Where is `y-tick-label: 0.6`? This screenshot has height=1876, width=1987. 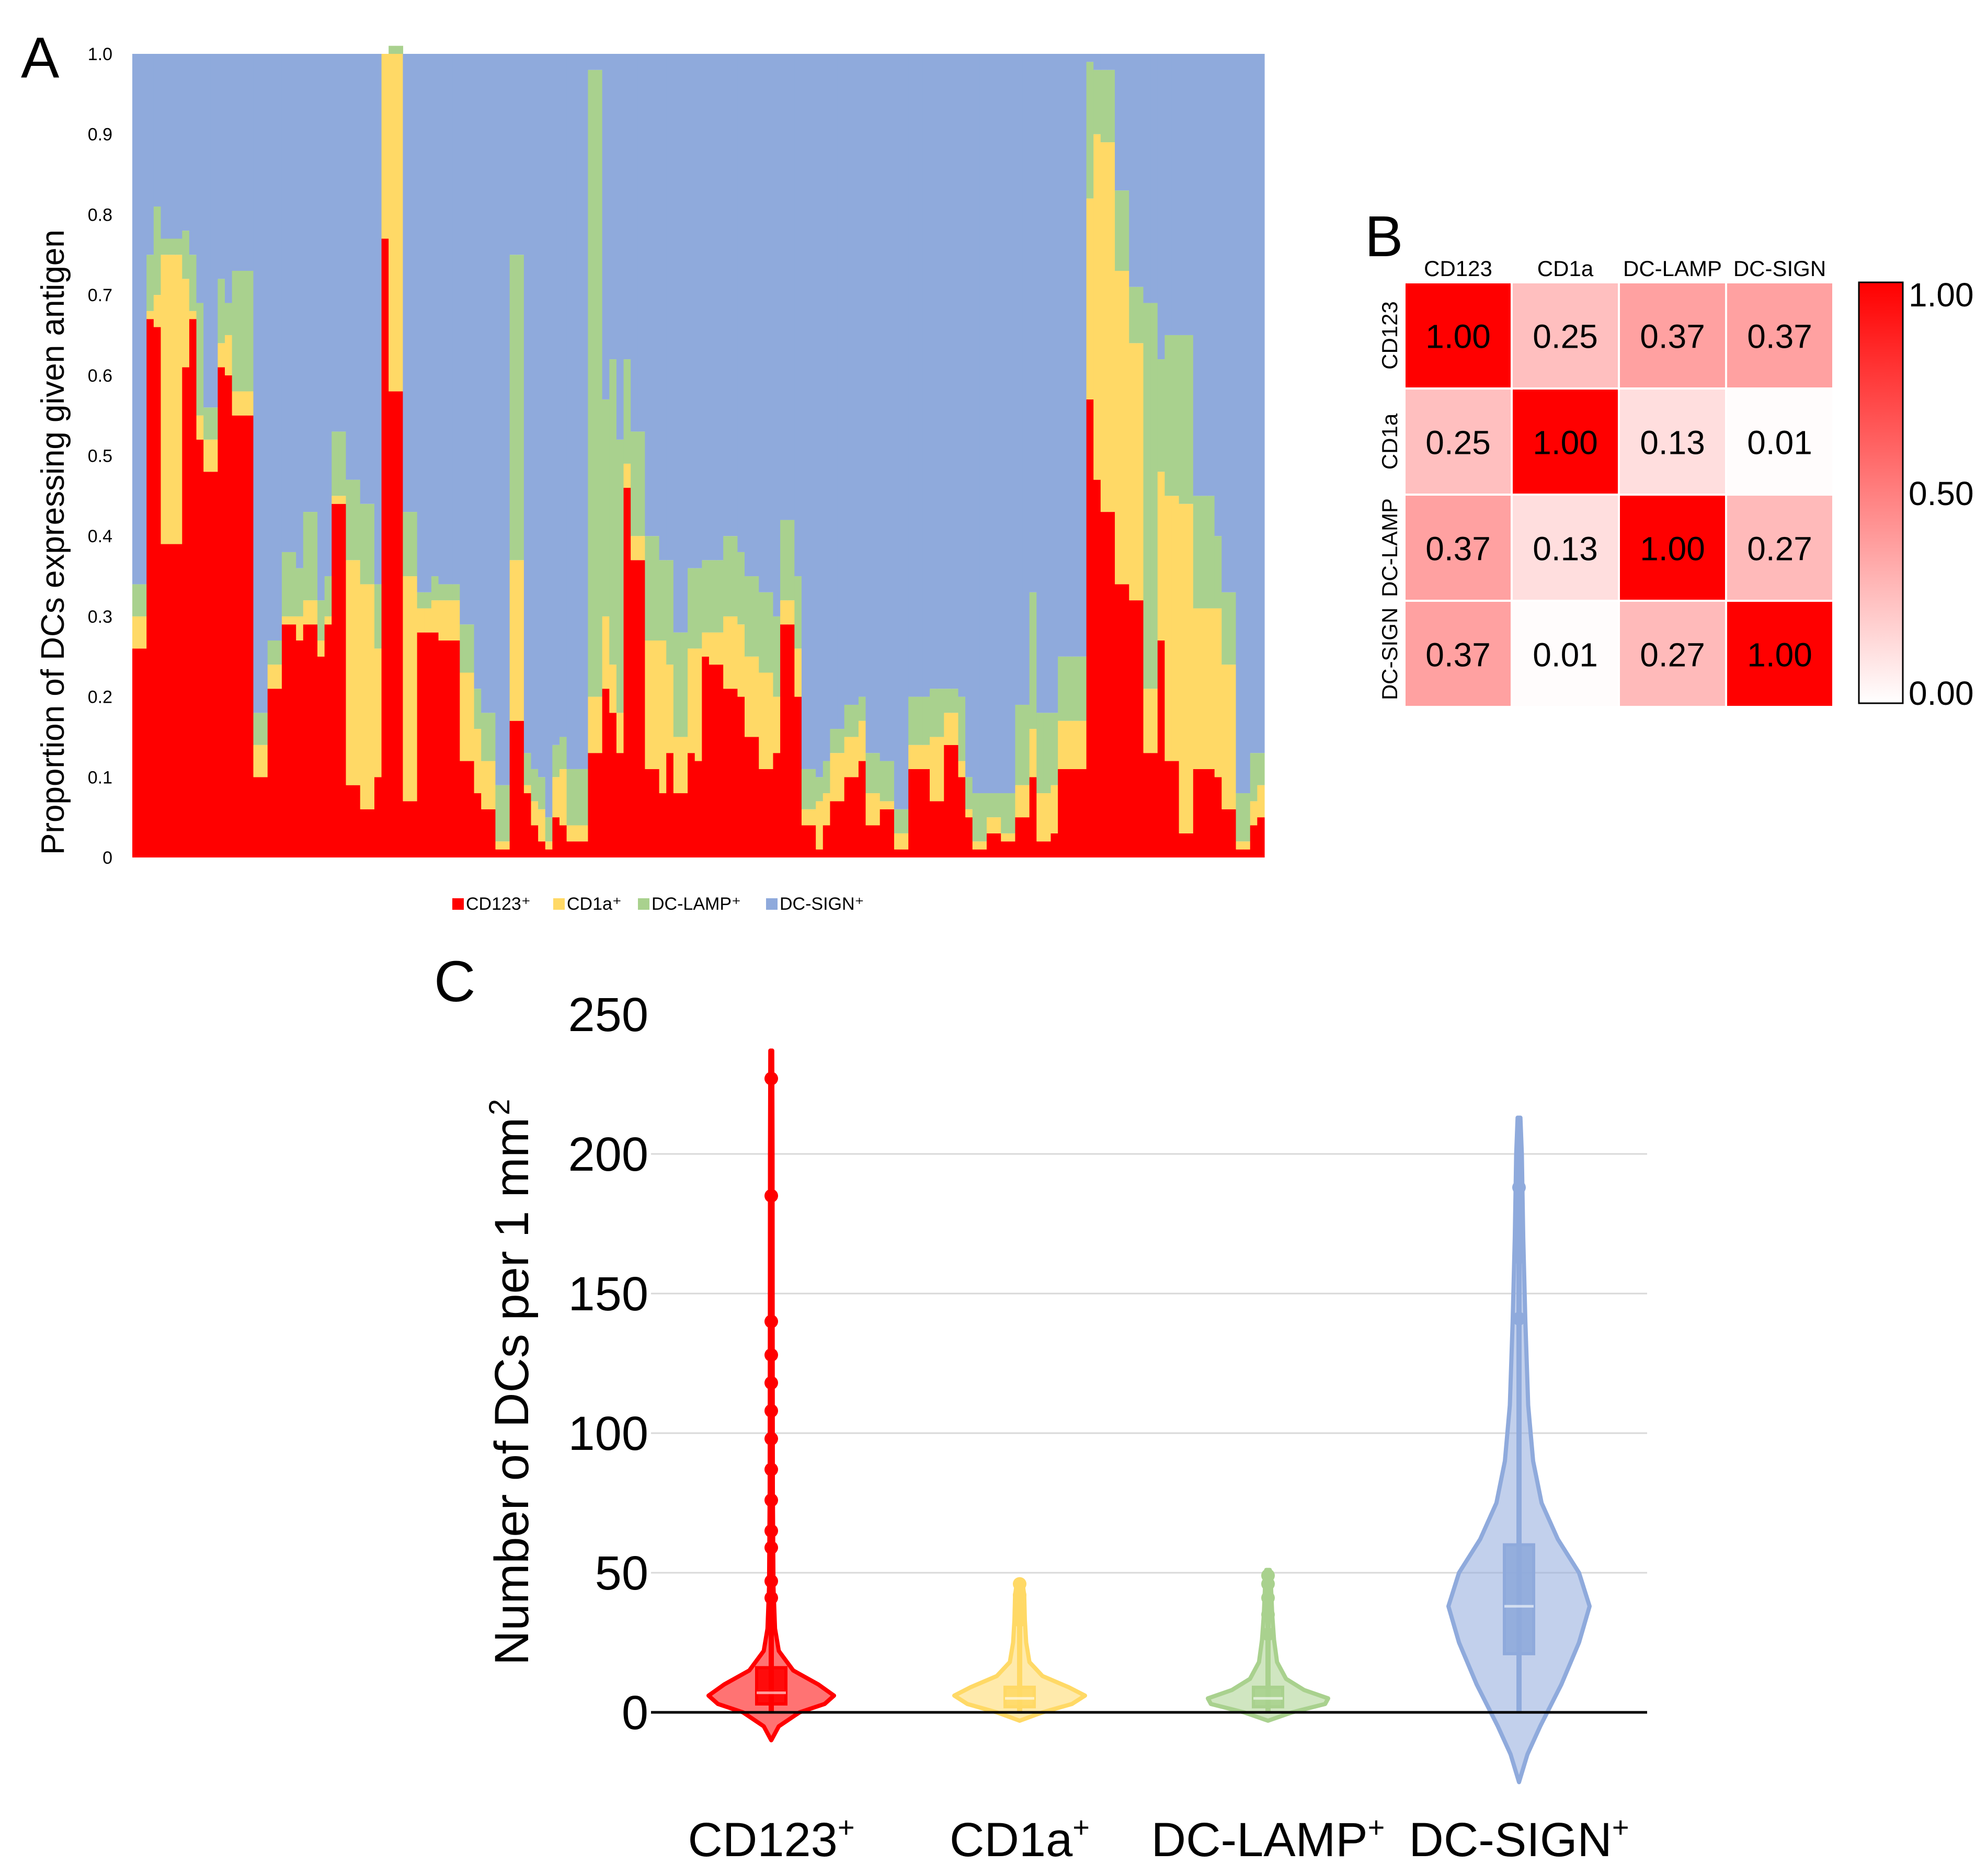
y-tick-label: 0.6 is located at coordinates (100, 376).